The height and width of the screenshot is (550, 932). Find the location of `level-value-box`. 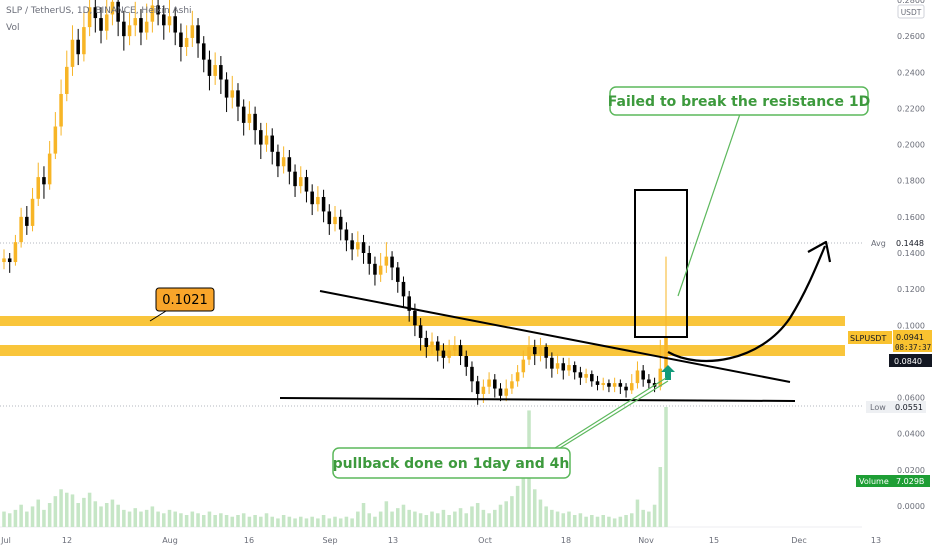

level-value-box is located at coordinates (910, 360).